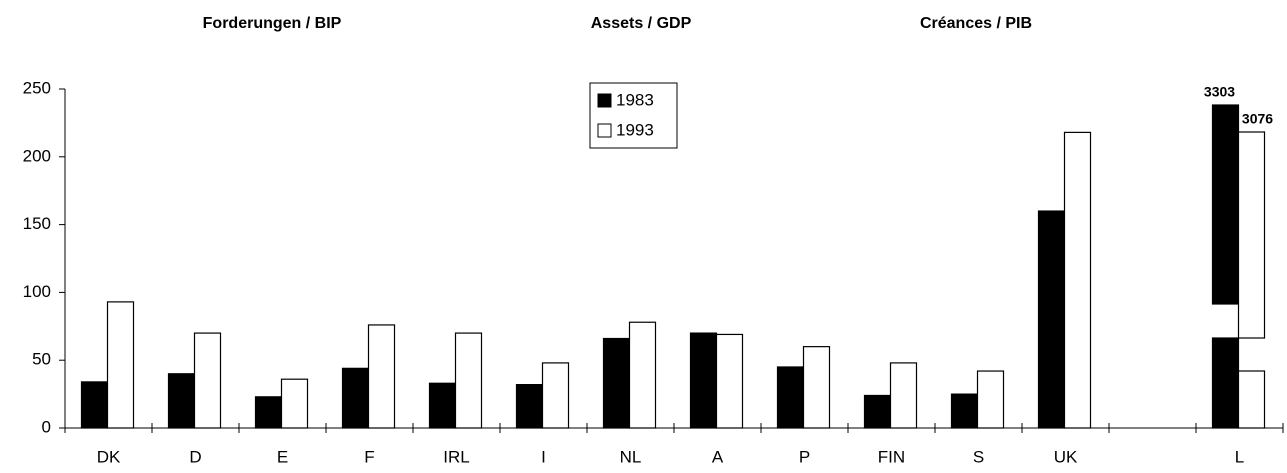 The image size is (1287, 473). I want to click on y-tick-label: 150, so click(37, 223).